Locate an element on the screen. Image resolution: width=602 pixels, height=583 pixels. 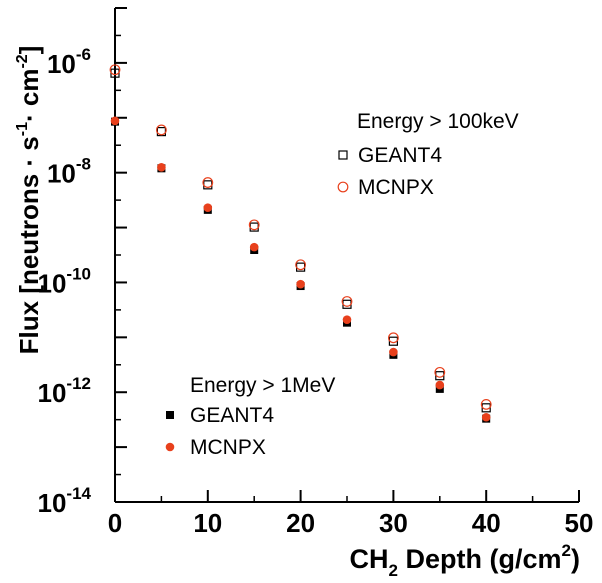
y-axis-title: Flux [neutrons · s-1· cm-2] is located at coordinates (29, 200).